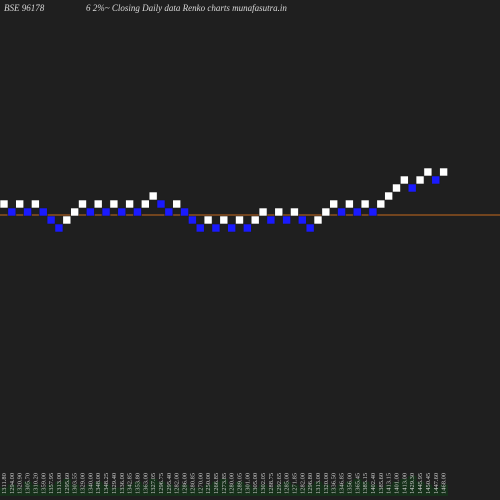 The width and height of the screenshot is (500, 500). Describe the element at coordinates (28, 483) in the screenshot. I see `x-tick-label: 1305.70` at that location.